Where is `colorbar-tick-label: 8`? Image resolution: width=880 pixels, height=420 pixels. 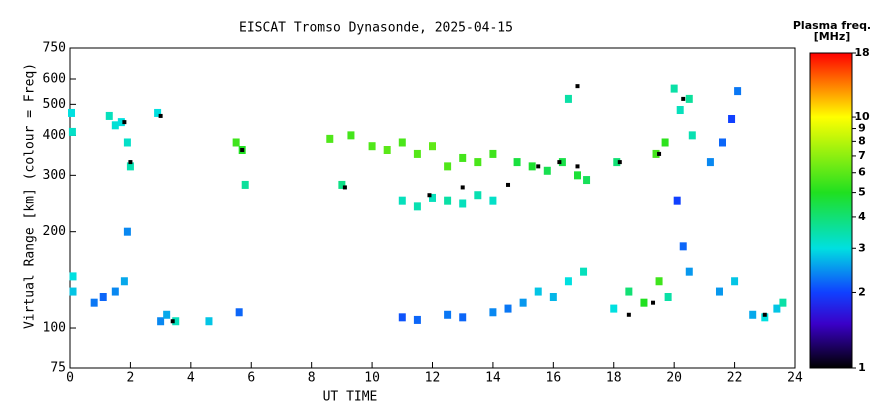
colorbar-tick-label: 8 is located at coordinates (862, 140).